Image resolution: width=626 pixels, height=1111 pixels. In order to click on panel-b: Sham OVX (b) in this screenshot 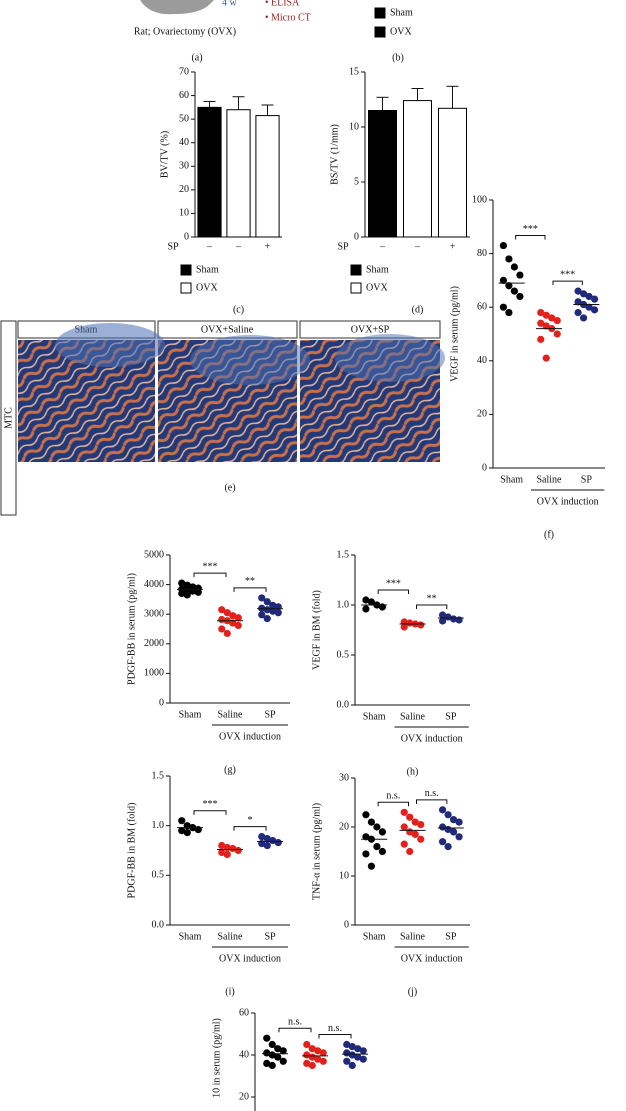, I will do `click(393, 35)`.